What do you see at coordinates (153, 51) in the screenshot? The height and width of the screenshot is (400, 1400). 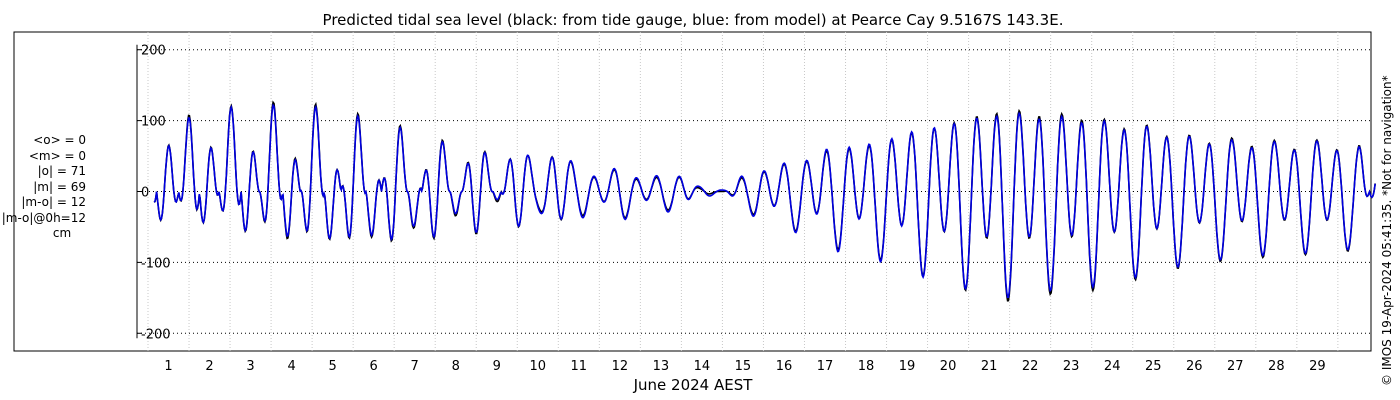 I see `y-tick-label: 200` at bounding box center [153, 51].